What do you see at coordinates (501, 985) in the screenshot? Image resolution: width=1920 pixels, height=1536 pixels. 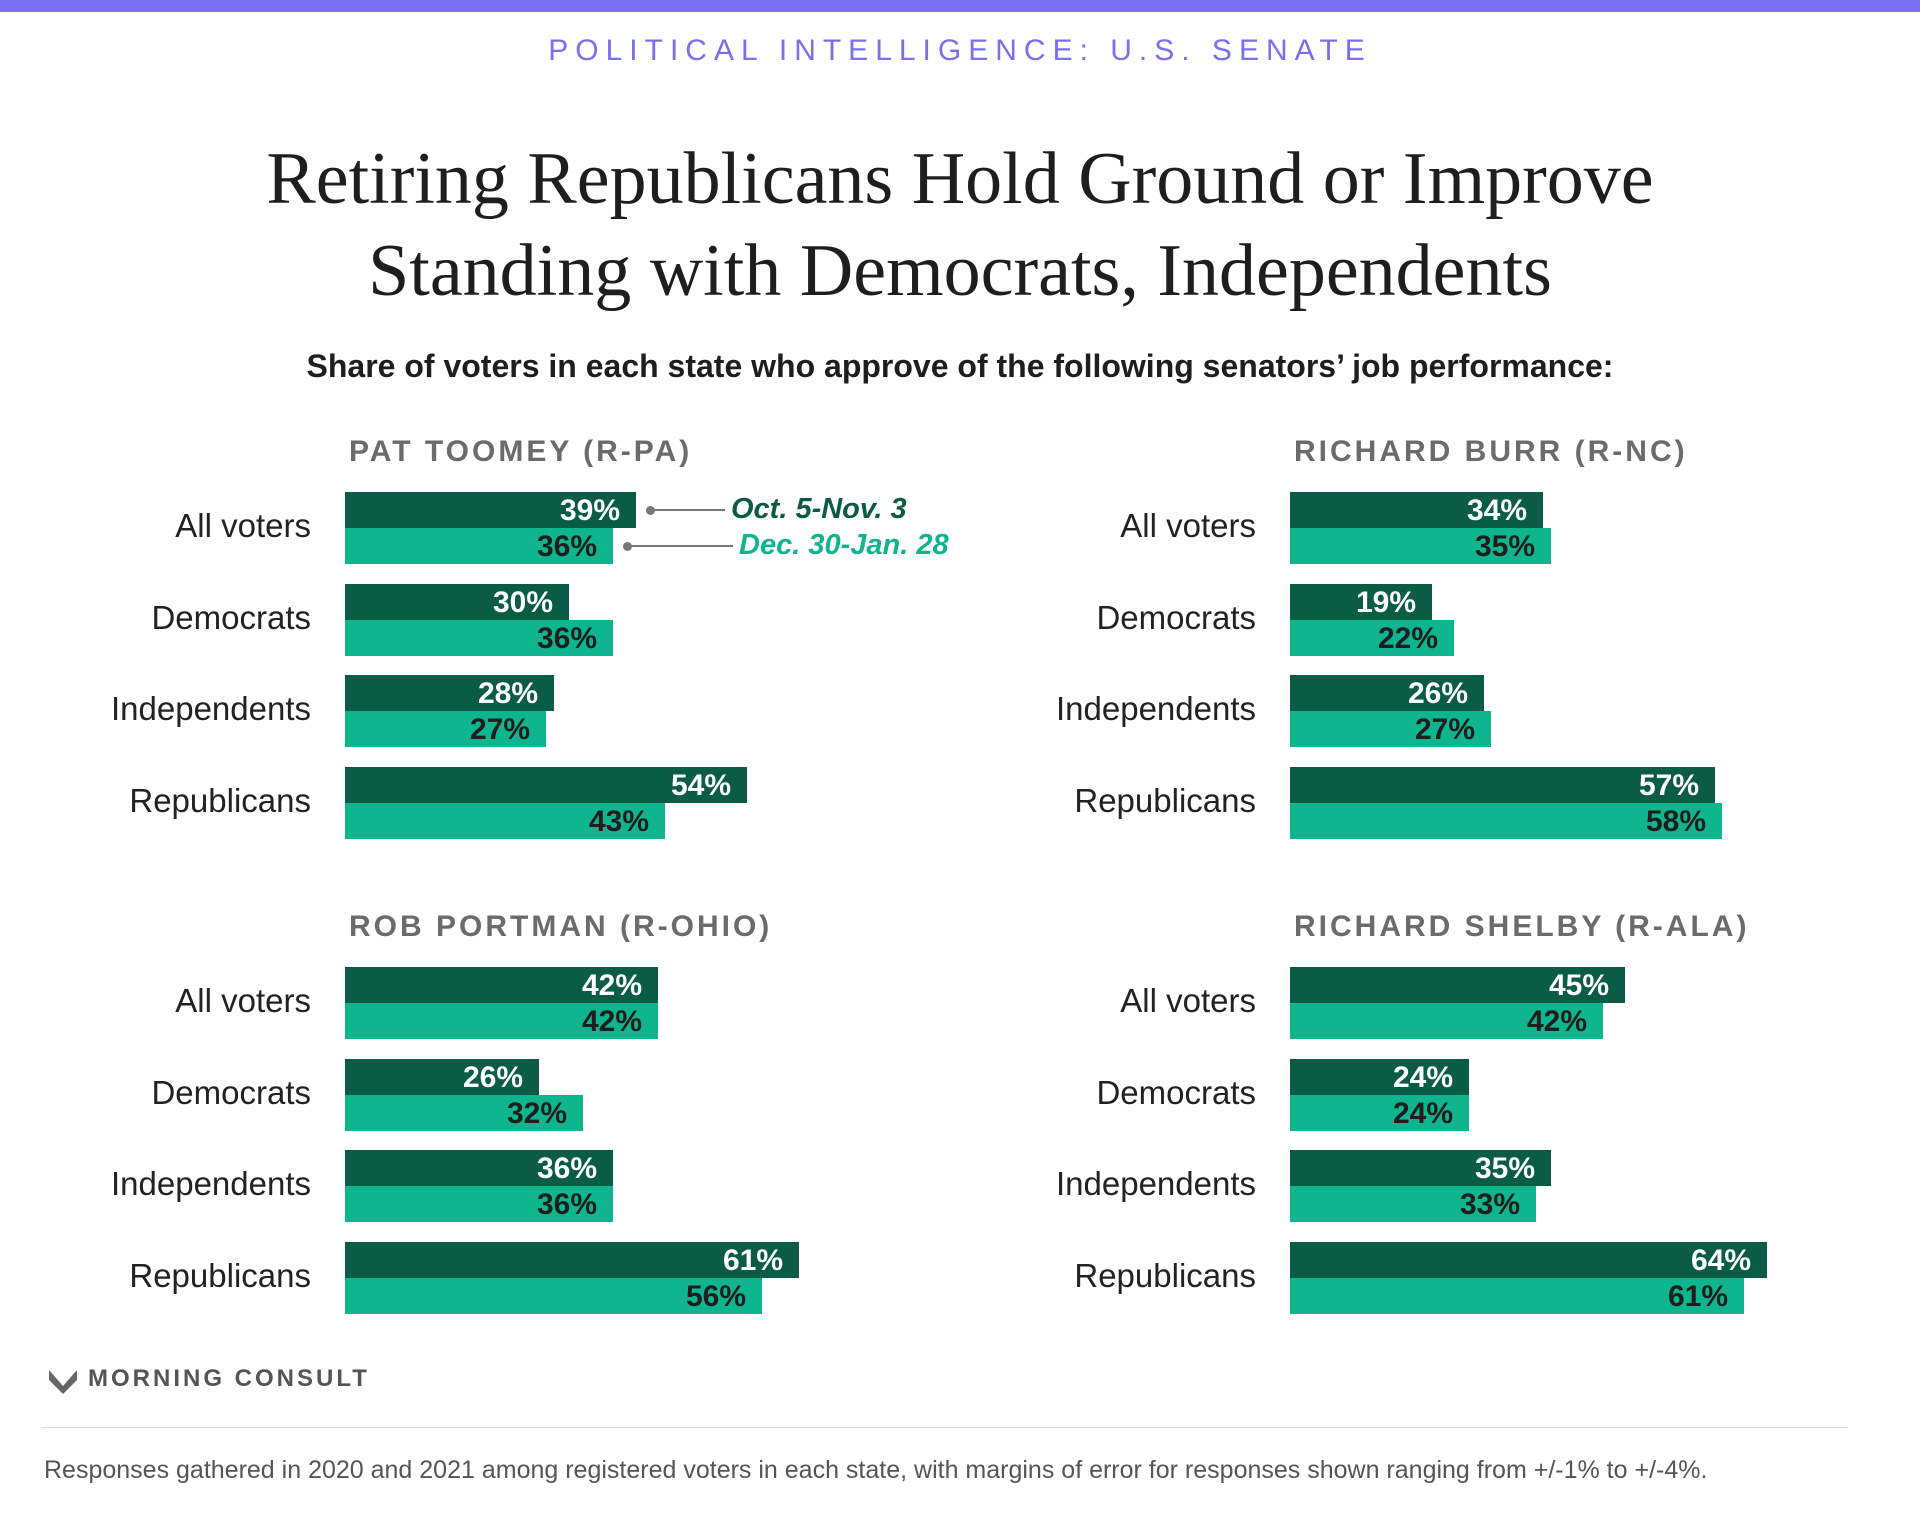 I see `bar-all-voters-series1: 42%` at bounding box center [501, 985].